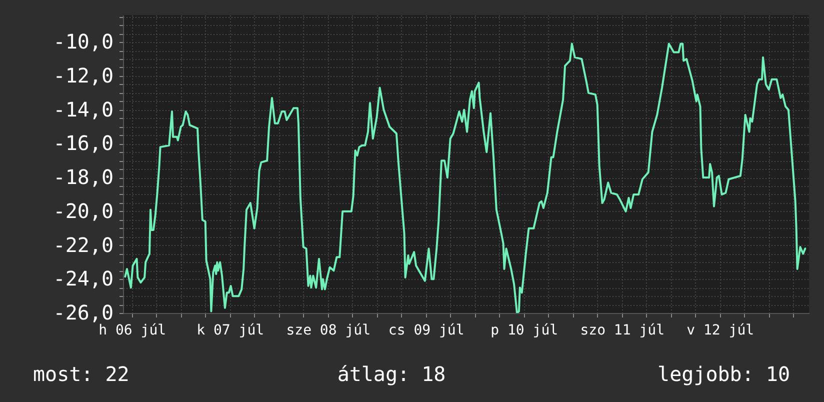 Image resolution: width=824 pixels, height=402 pixels. Describe the element at coordinates (83, 312) in the screenshot. I see `y-tick-label: -26,0` at that location.